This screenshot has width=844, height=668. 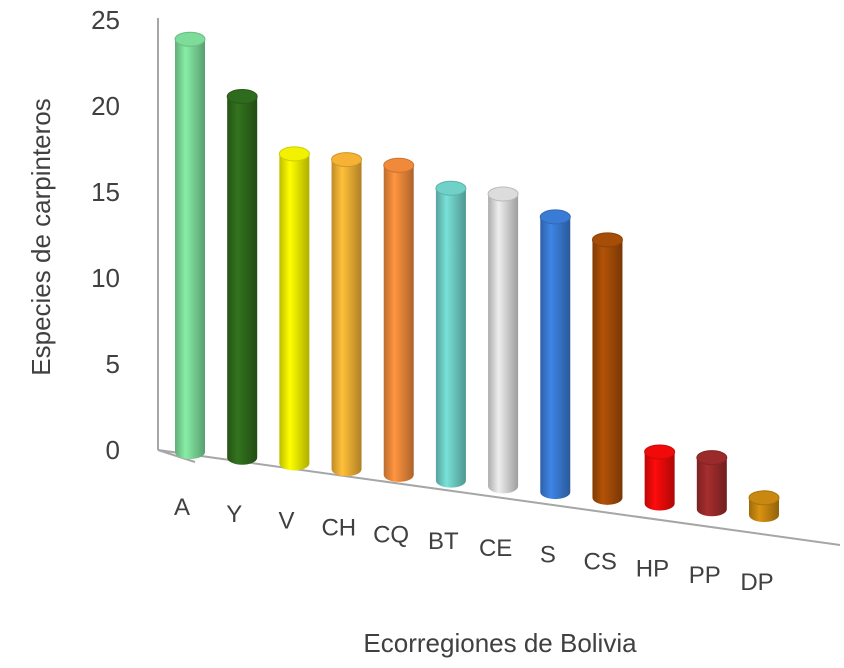 What do you see at coordinates (105, 278) in the screenshot?
I see `y-tick-label: 10` at bounding box center [105, 278].